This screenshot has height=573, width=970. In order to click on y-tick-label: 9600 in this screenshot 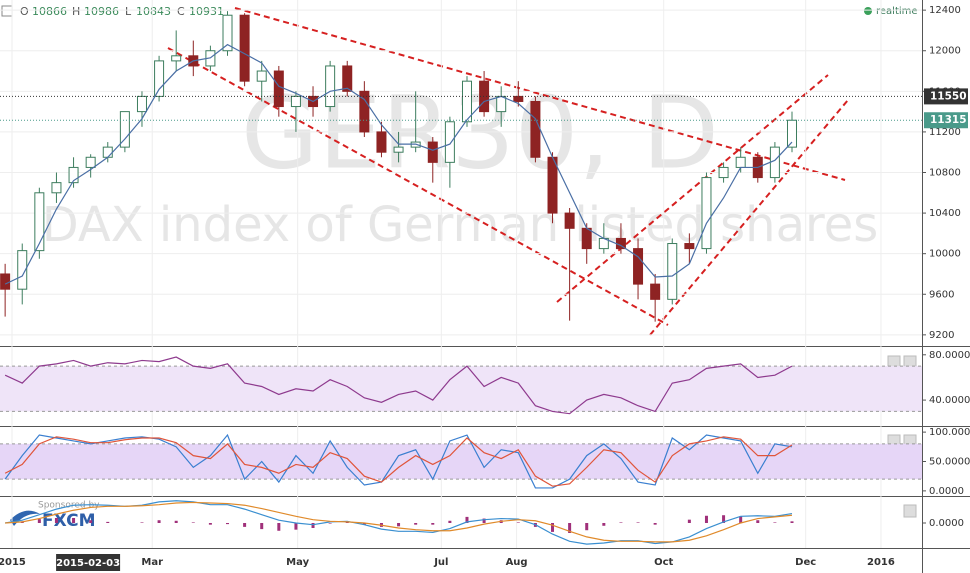, I will do `click(941, 294)`.